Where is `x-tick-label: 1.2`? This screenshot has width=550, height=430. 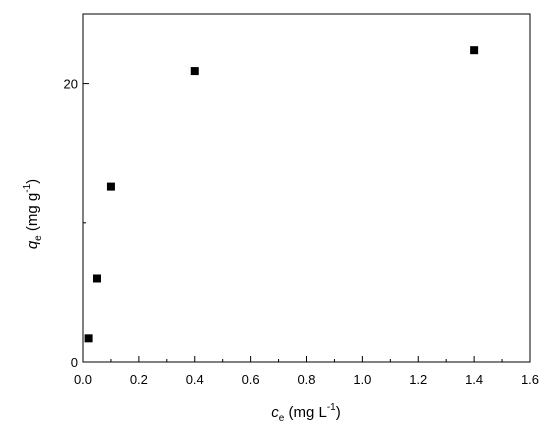 x-tick-label: 1.2 is located at coordinates (418, 379).